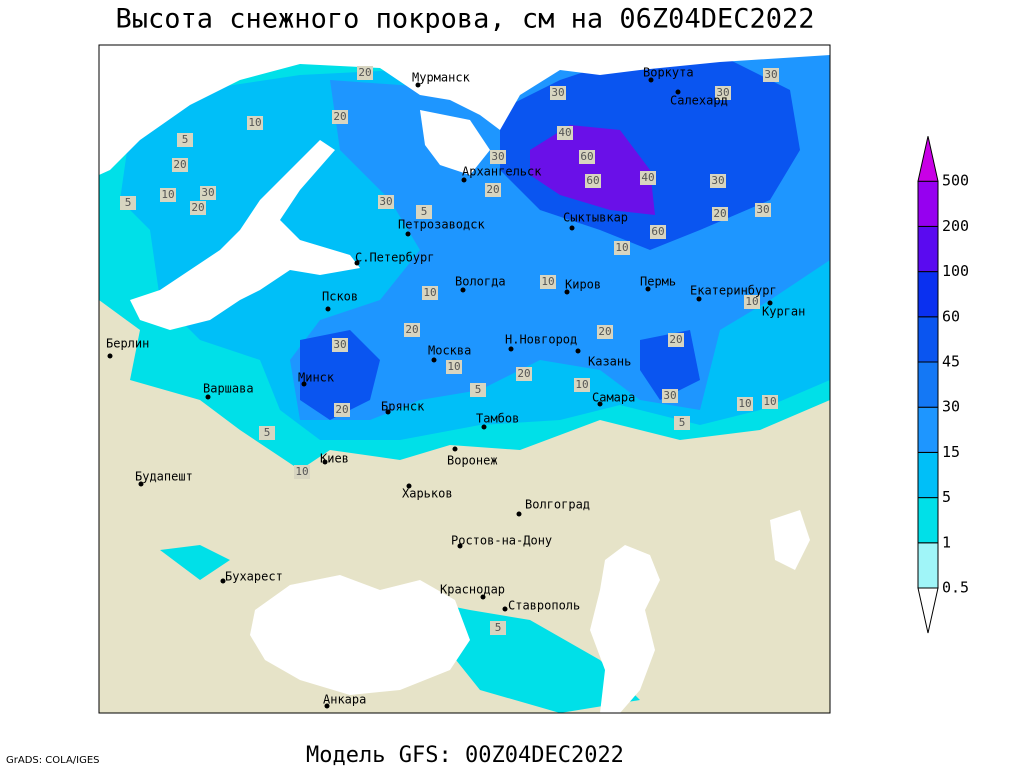  What do you see at coordinates (53, 760) in the screenshot?
I see `credit: GrADS: COLA/IGES` at bounding box center [53, 760].